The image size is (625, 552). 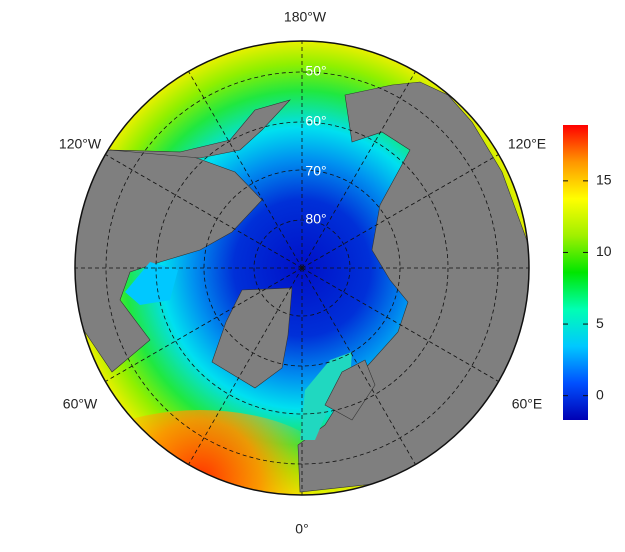 What do you see at coordinates (527, 404) in the screenshot?
I see `longitude-label: 60°E` at bounding box center [527, 404].